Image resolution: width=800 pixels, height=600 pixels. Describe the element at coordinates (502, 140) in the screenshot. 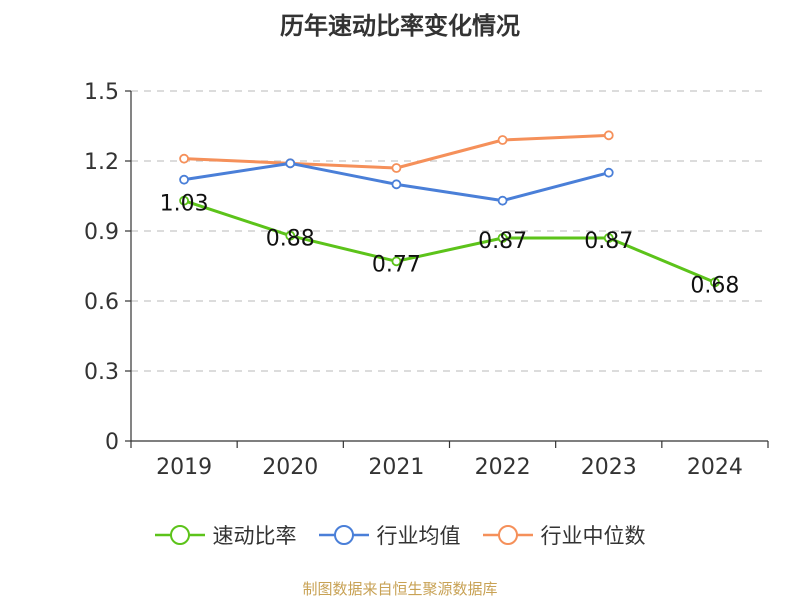

I see `series-2-point-2022` at that location.